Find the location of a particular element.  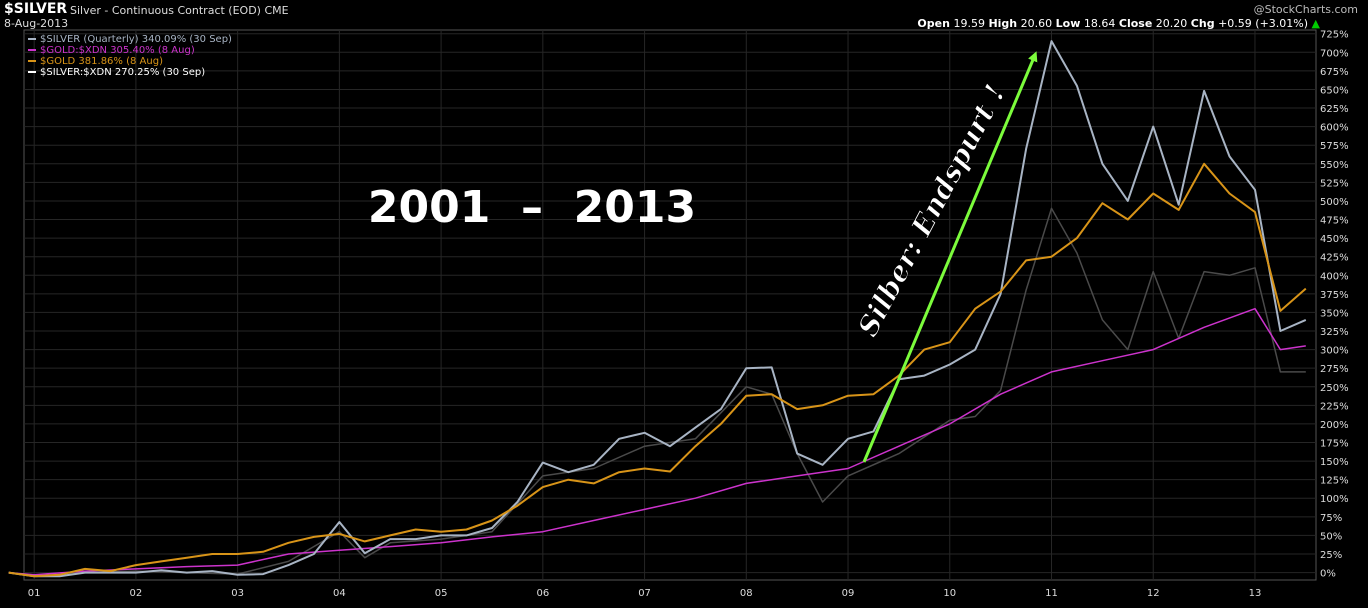

y-tick-label: 0% is located at coordinates (1328, 574).